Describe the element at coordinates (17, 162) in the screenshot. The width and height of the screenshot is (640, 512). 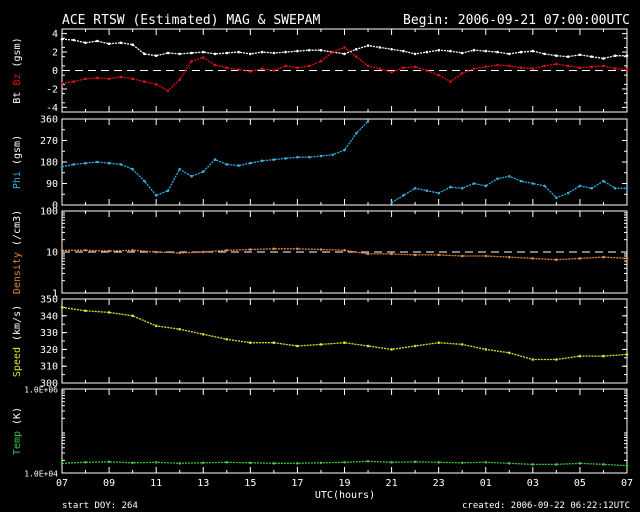
I see `y-axis-label: Phi (gsm)` at that location.